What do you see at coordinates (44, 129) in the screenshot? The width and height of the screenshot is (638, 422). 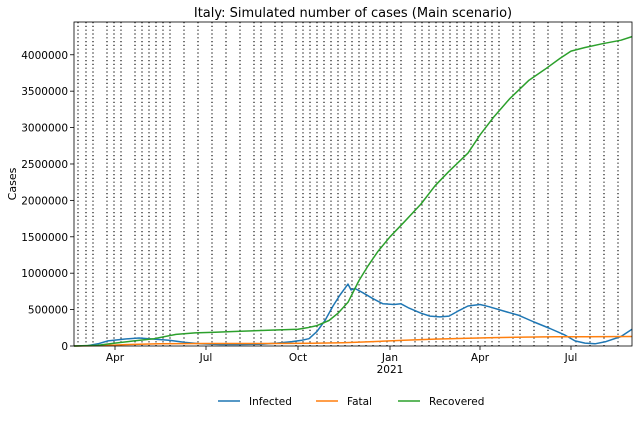 I see `y-tick-label: 3000000` at bounding box center [44, 129].